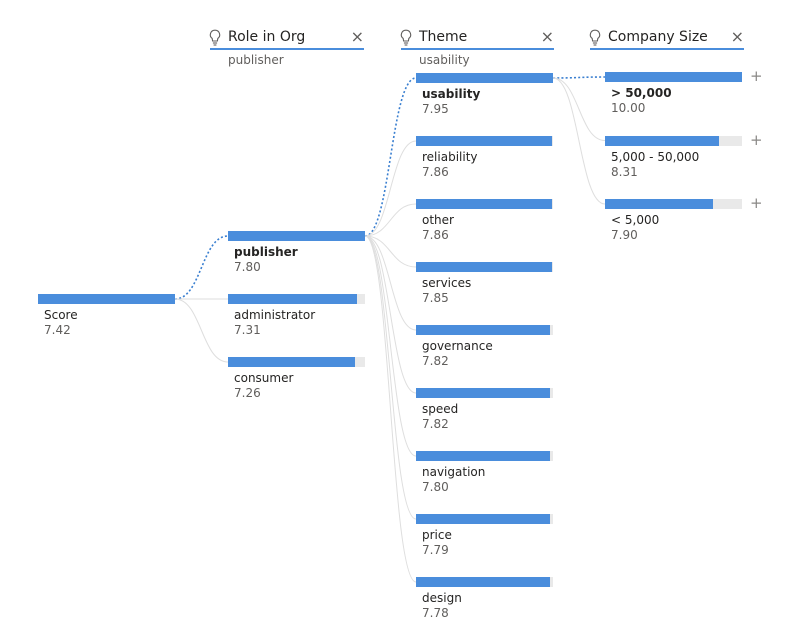  I want to click on node-company-size-5-000-50-000: 5,000 - 50,000 8.31, so click(673, 157).